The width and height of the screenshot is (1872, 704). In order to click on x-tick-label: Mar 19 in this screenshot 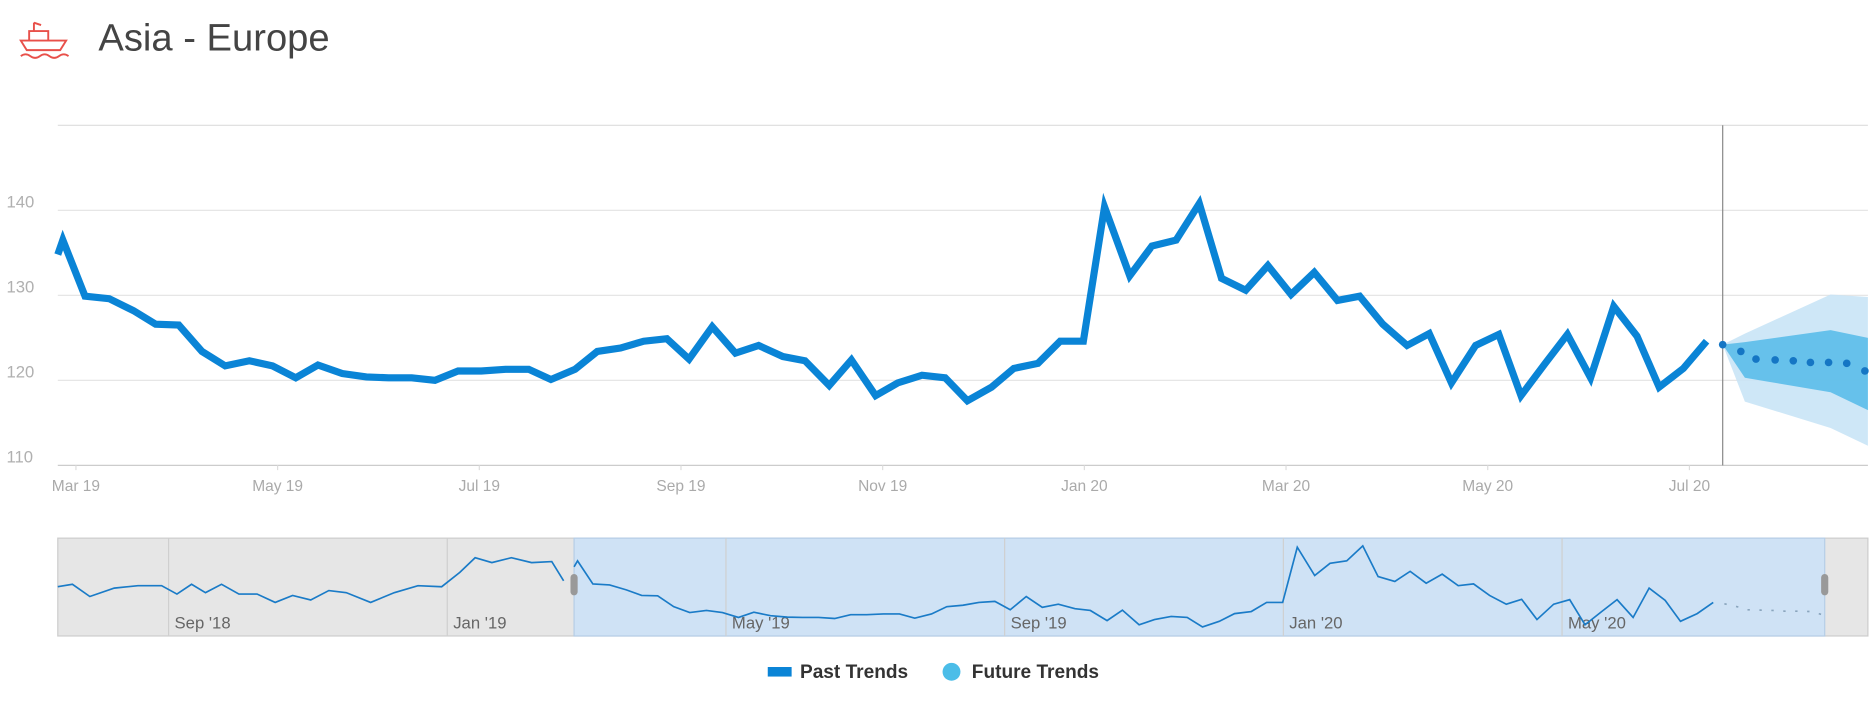, I will do `click(76, 486)`.